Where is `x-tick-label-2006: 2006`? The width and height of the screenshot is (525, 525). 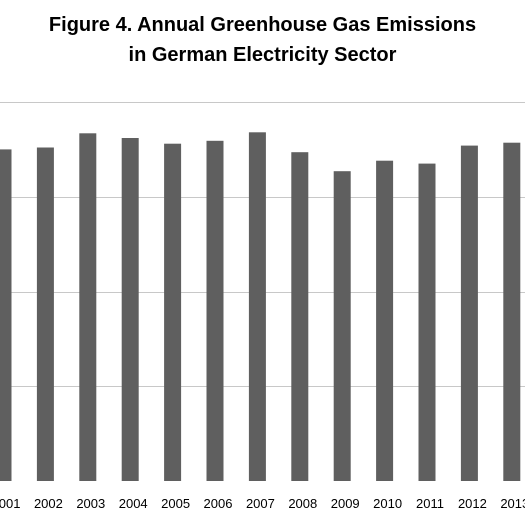 x-tick-label-2006: 2006 is located at coordinates (218, 503).